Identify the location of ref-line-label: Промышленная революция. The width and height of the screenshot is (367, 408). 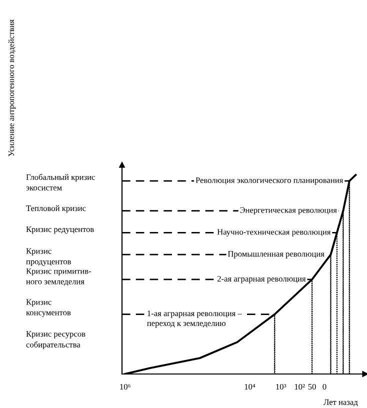
(276, 254).